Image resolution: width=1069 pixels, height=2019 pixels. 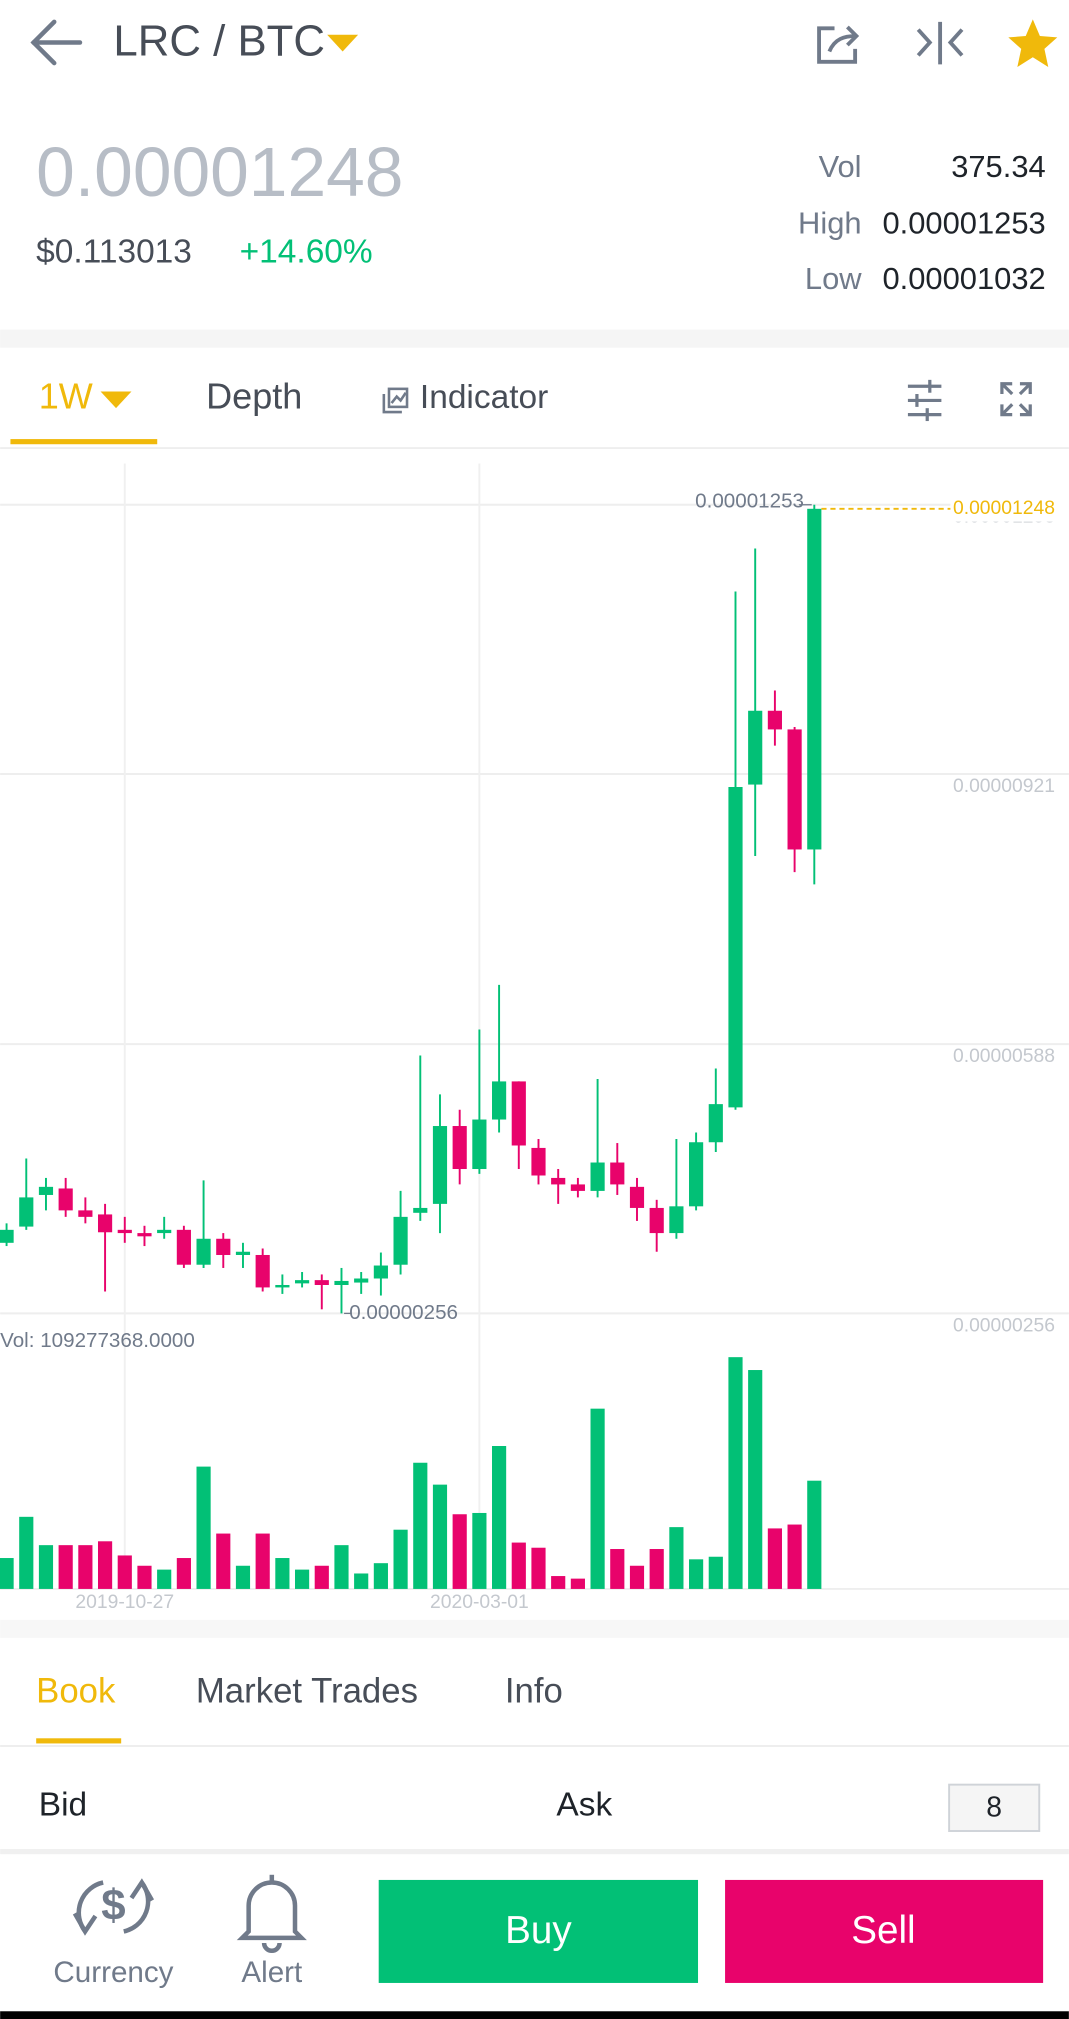 I want to click on favorite-star, so click(x=1033, y=43).